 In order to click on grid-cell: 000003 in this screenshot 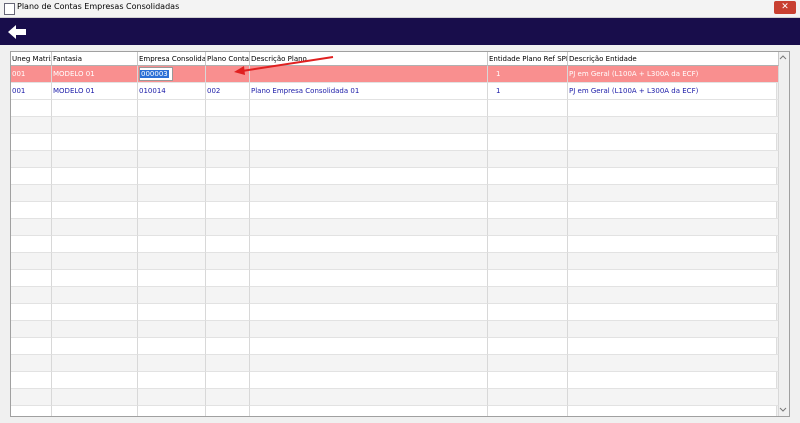, I will do `click(172, 74)`.